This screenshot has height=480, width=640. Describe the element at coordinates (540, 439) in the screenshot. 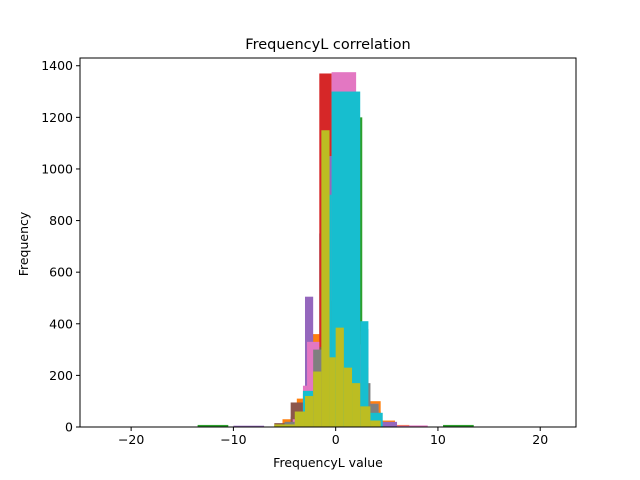

I see `x-tick-label: 20` at that location.